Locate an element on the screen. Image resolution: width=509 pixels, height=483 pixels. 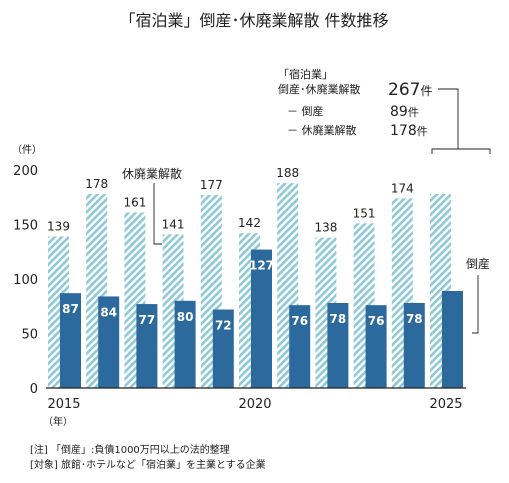
summary-total-value: 267 is located at coordinates (404, 90).